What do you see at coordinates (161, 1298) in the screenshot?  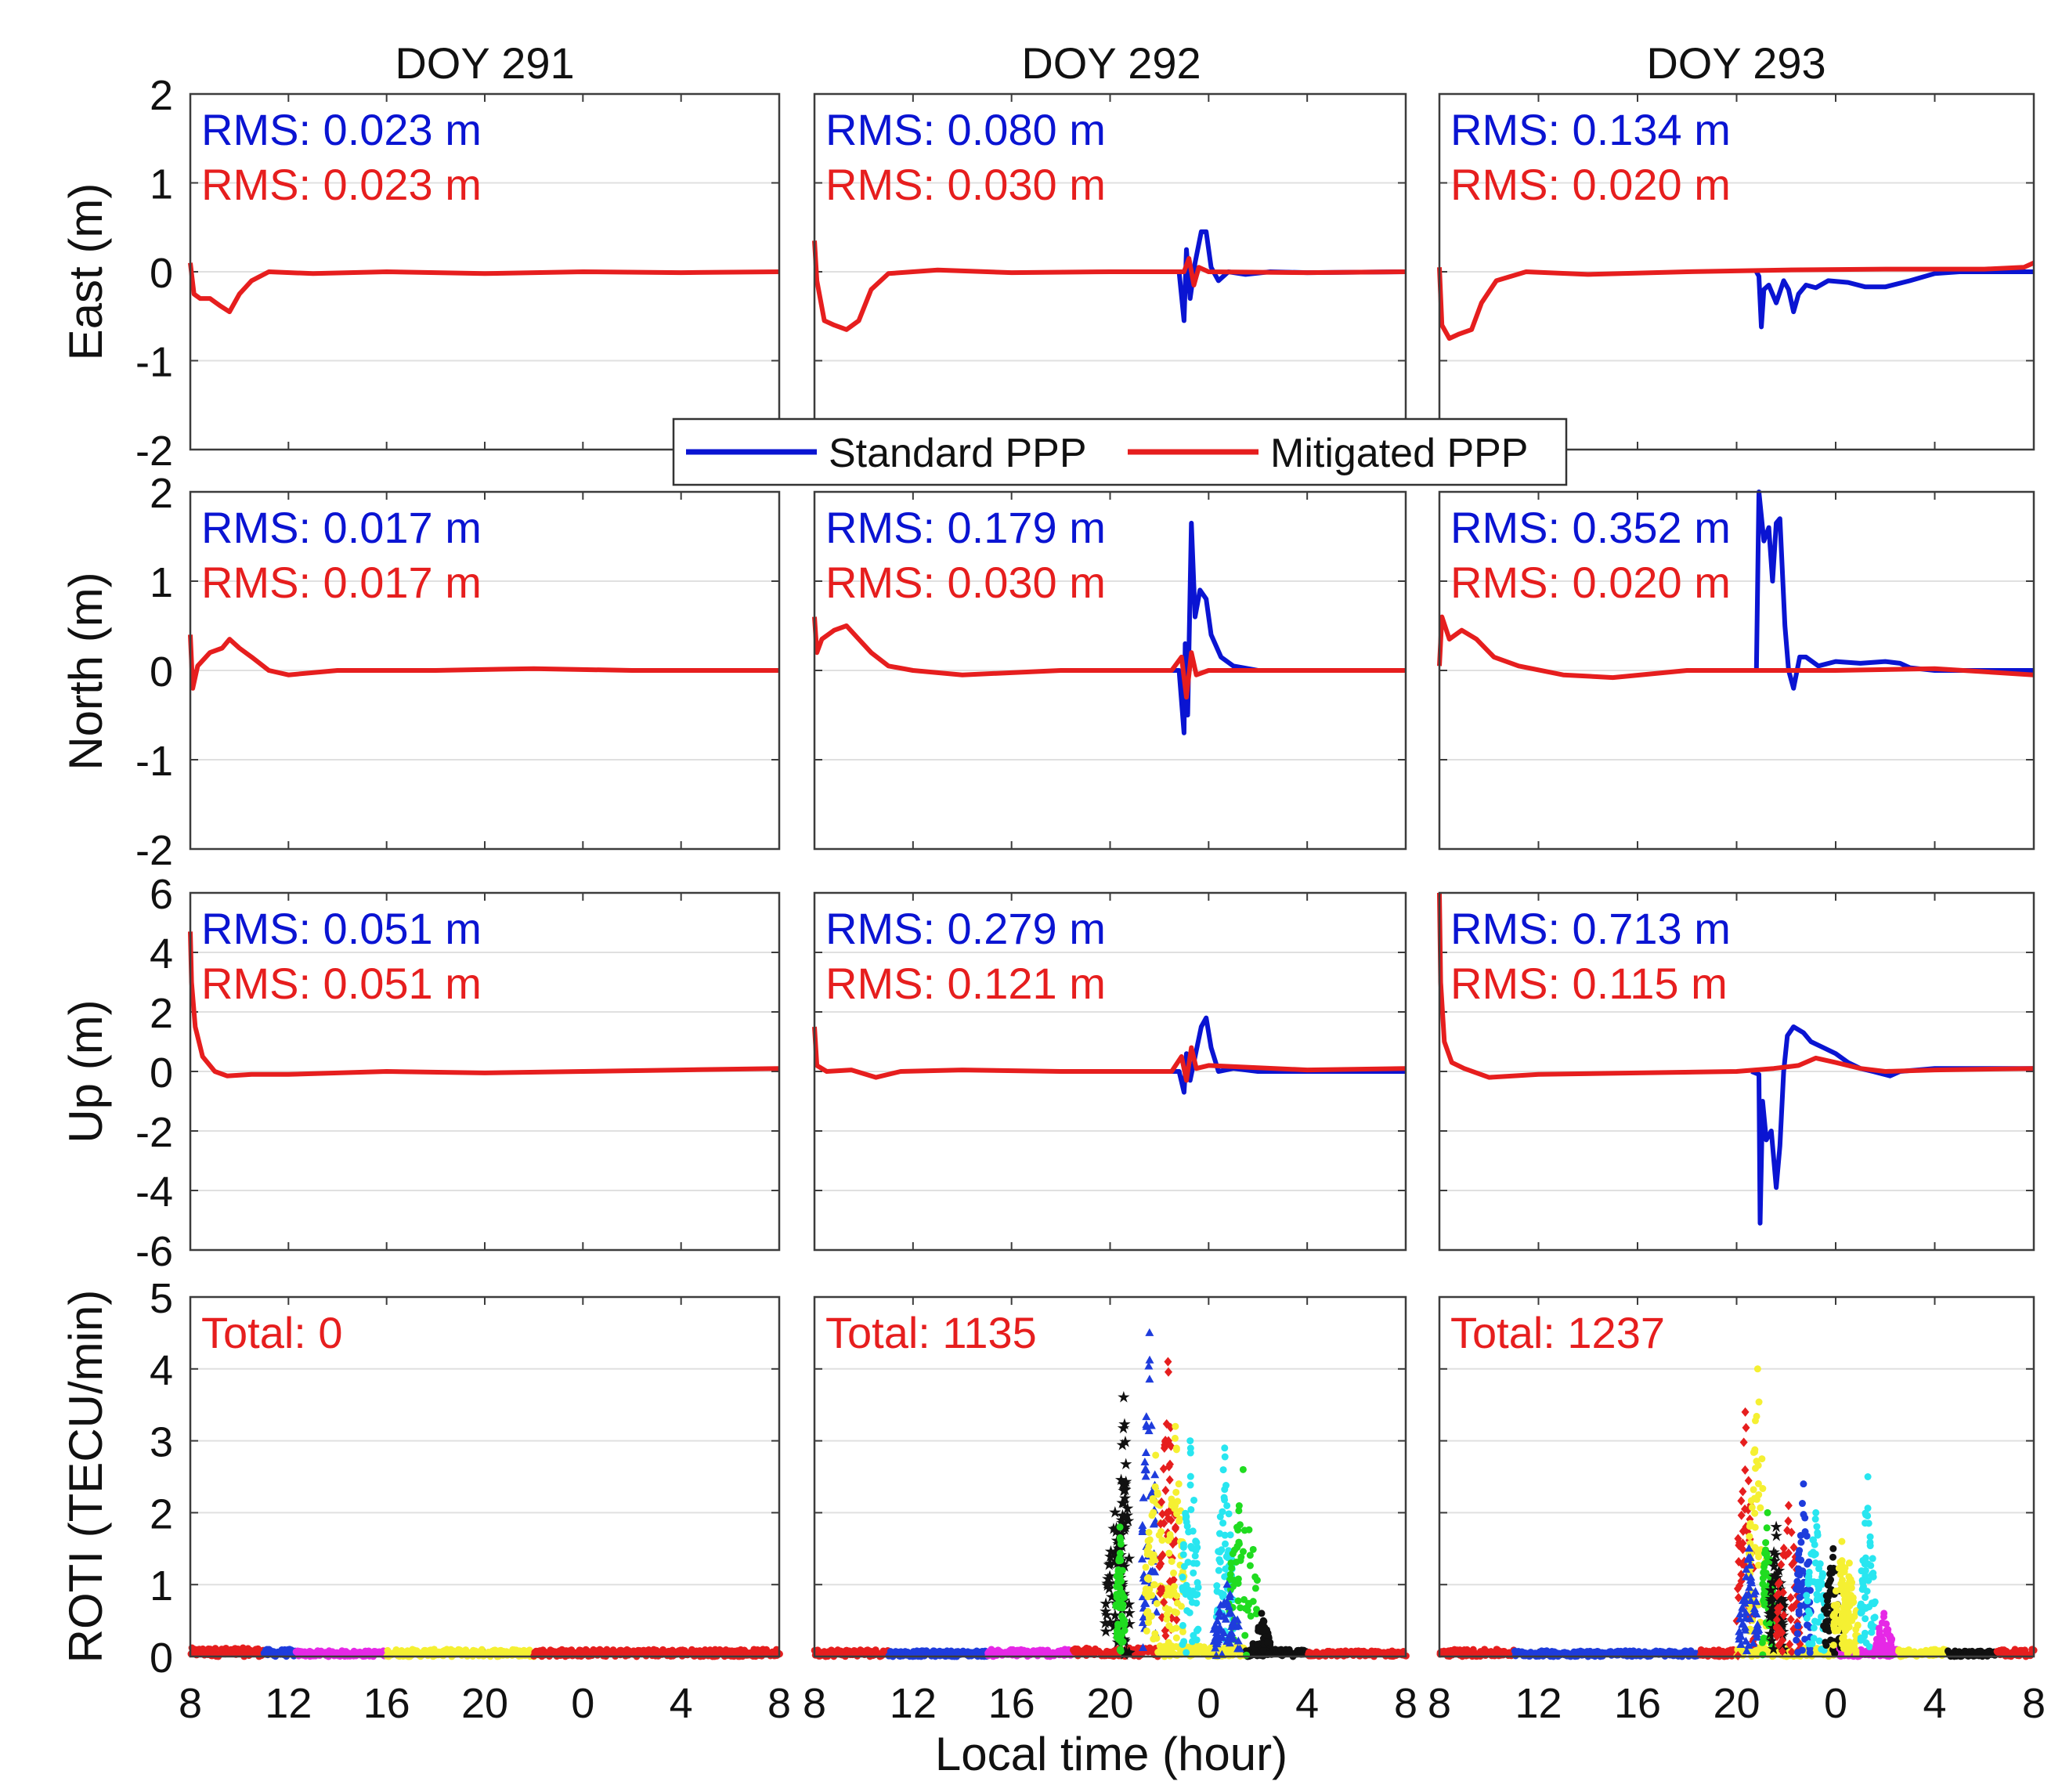 I see `ytick-label: 5` at bounding box center [161, 1298].